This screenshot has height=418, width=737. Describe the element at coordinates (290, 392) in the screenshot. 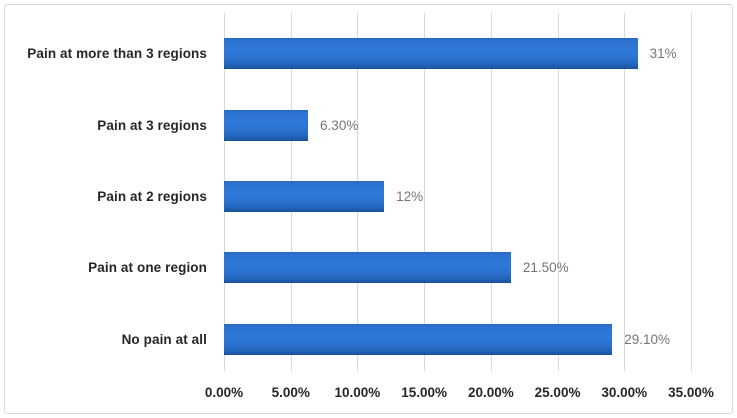

I see `x-tick-label: 5.00%` at that location.